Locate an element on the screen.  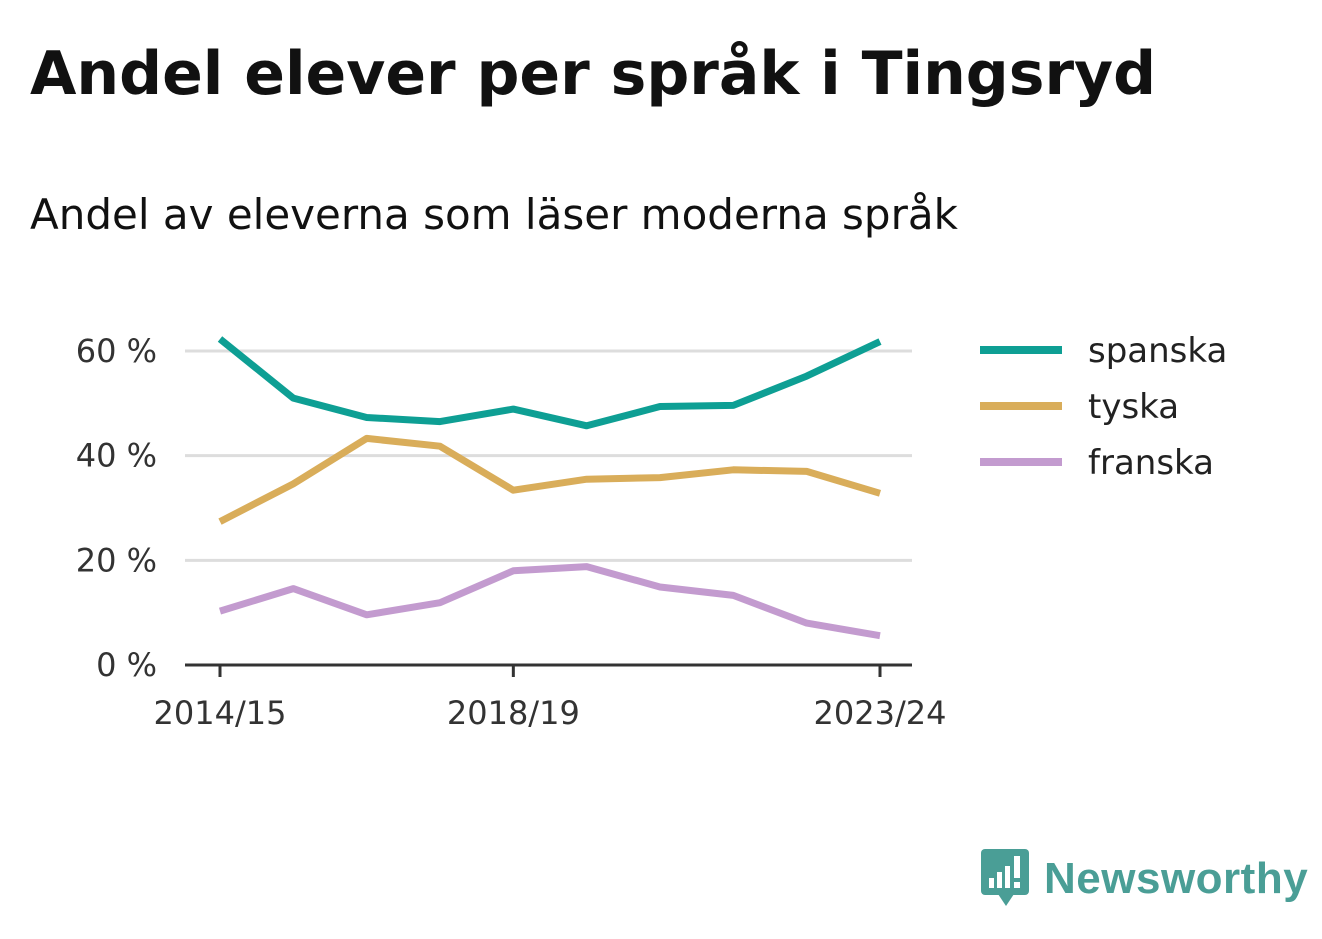
y-tick-label: 20 % is located at coordinates (116, 560).